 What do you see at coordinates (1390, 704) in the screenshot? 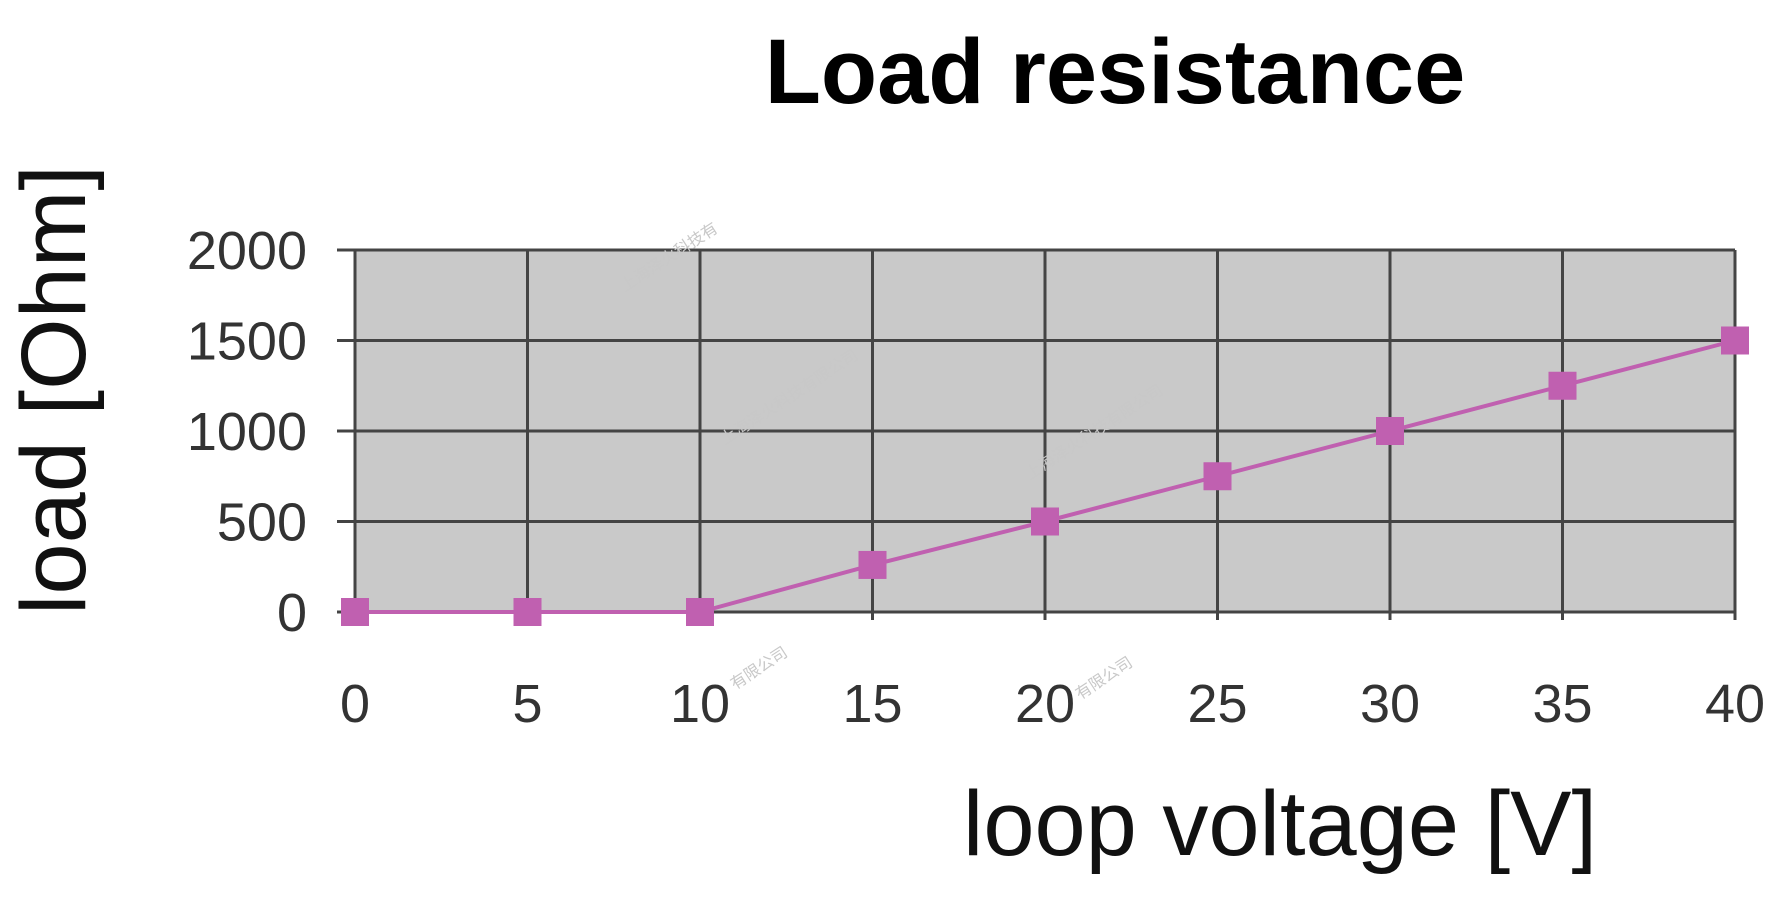
I see `x-tick-label: 30` at bounding box center [1390, 704].